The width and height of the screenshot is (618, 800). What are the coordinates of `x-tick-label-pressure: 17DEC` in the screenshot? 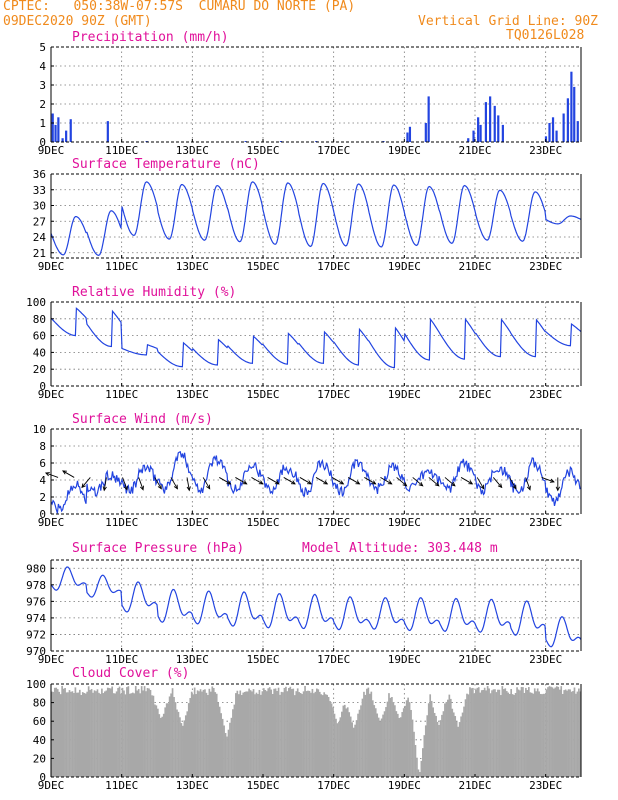 It's located at (333, 659).